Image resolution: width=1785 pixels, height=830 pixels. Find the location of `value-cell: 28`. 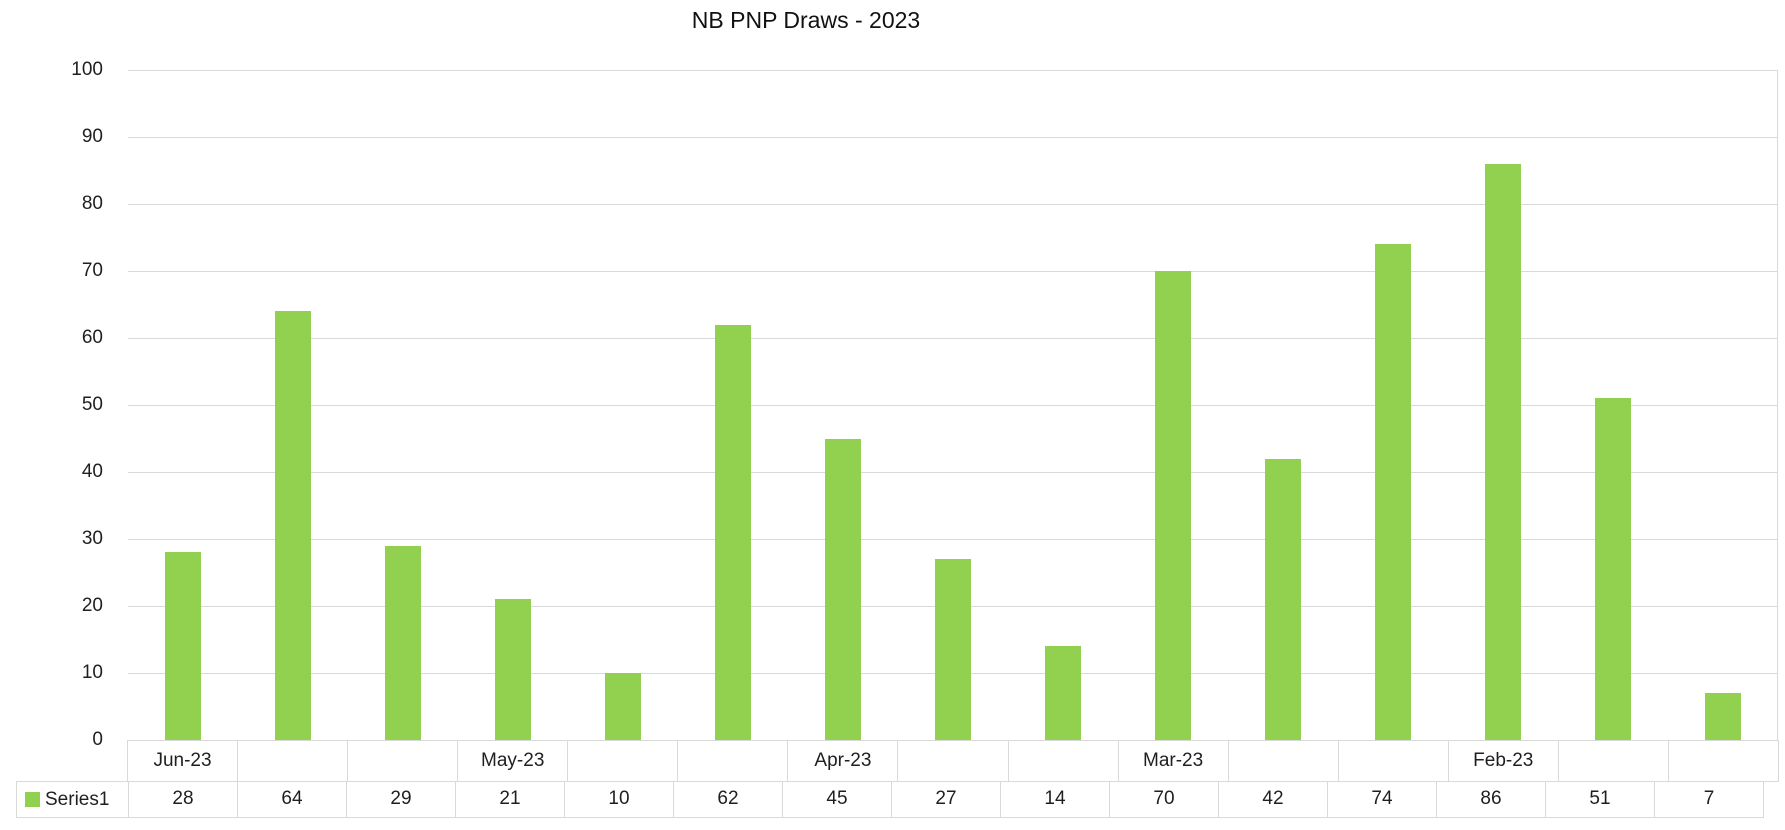

value-cell: 28 is located at coordinates (183, 799).